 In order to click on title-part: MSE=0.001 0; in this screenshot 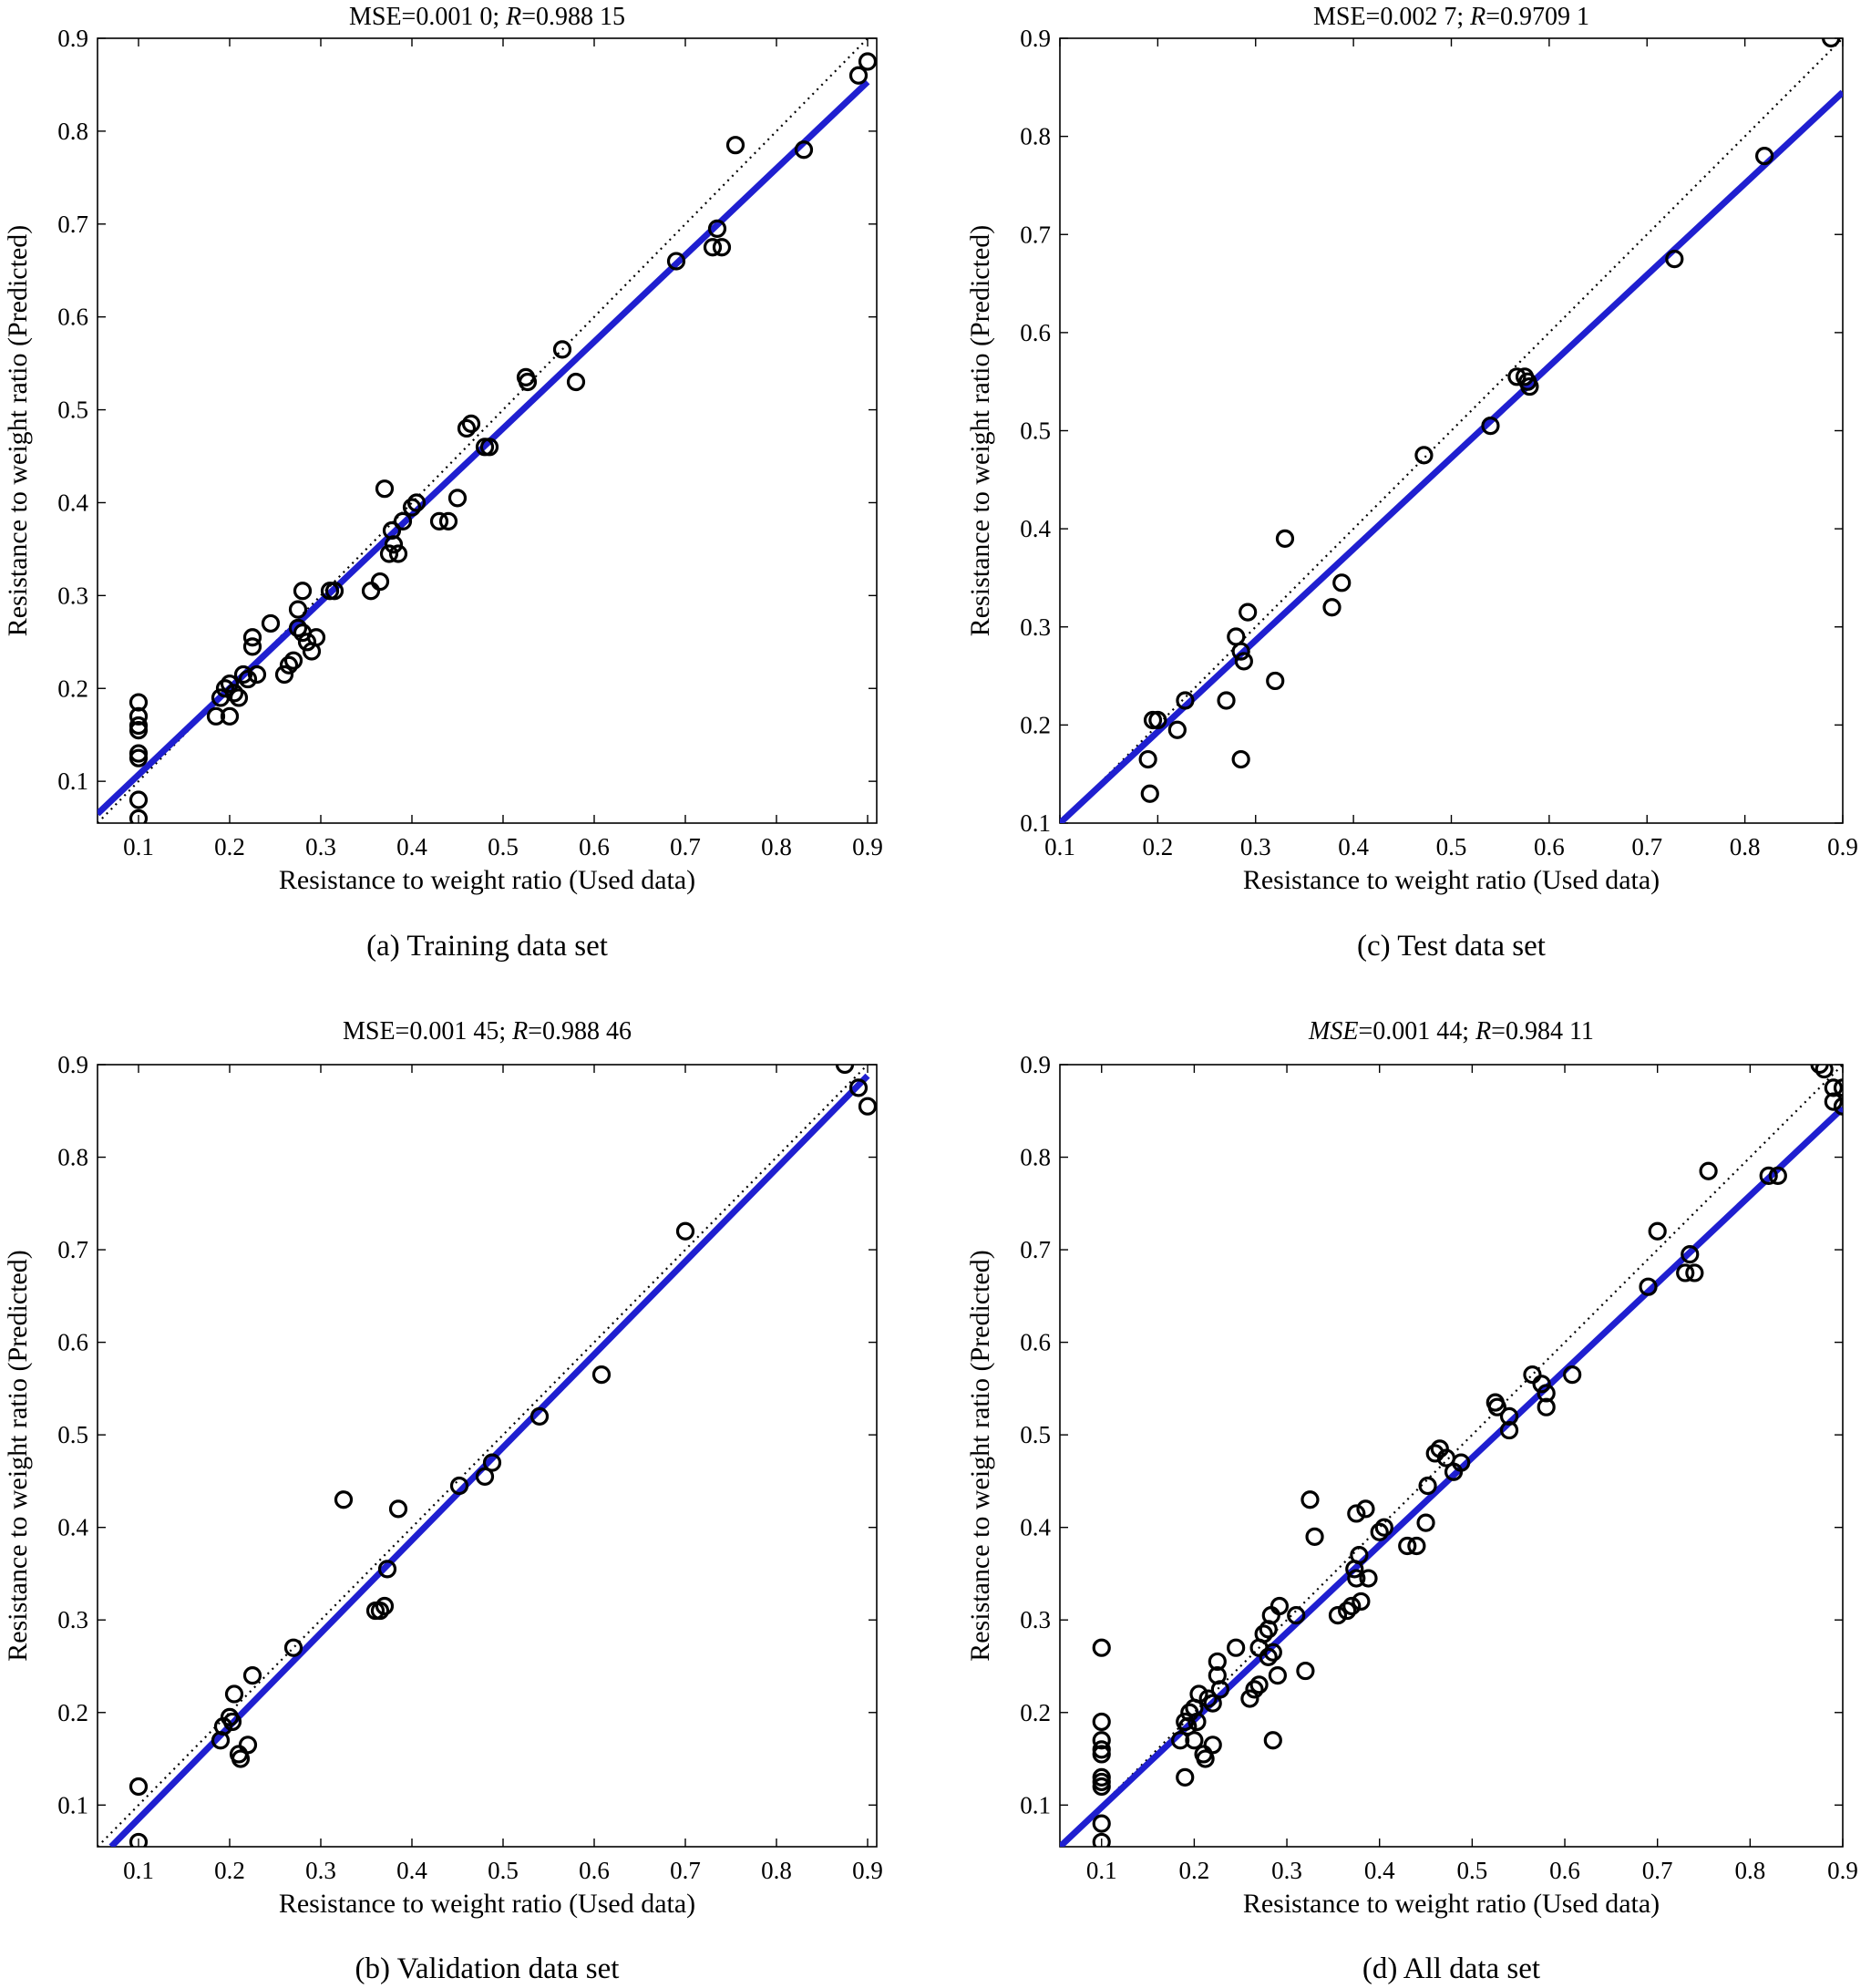, I will do `click(427, 17)`.